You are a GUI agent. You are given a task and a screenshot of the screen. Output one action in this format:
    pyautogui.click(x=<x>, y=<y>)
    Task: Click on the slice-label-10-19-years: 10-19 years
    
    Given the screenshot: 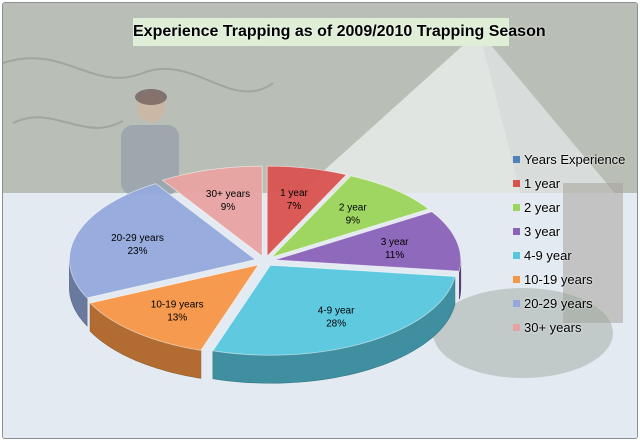 What is the action you would take?
    pyautogui.click(x=177, y=304)
    